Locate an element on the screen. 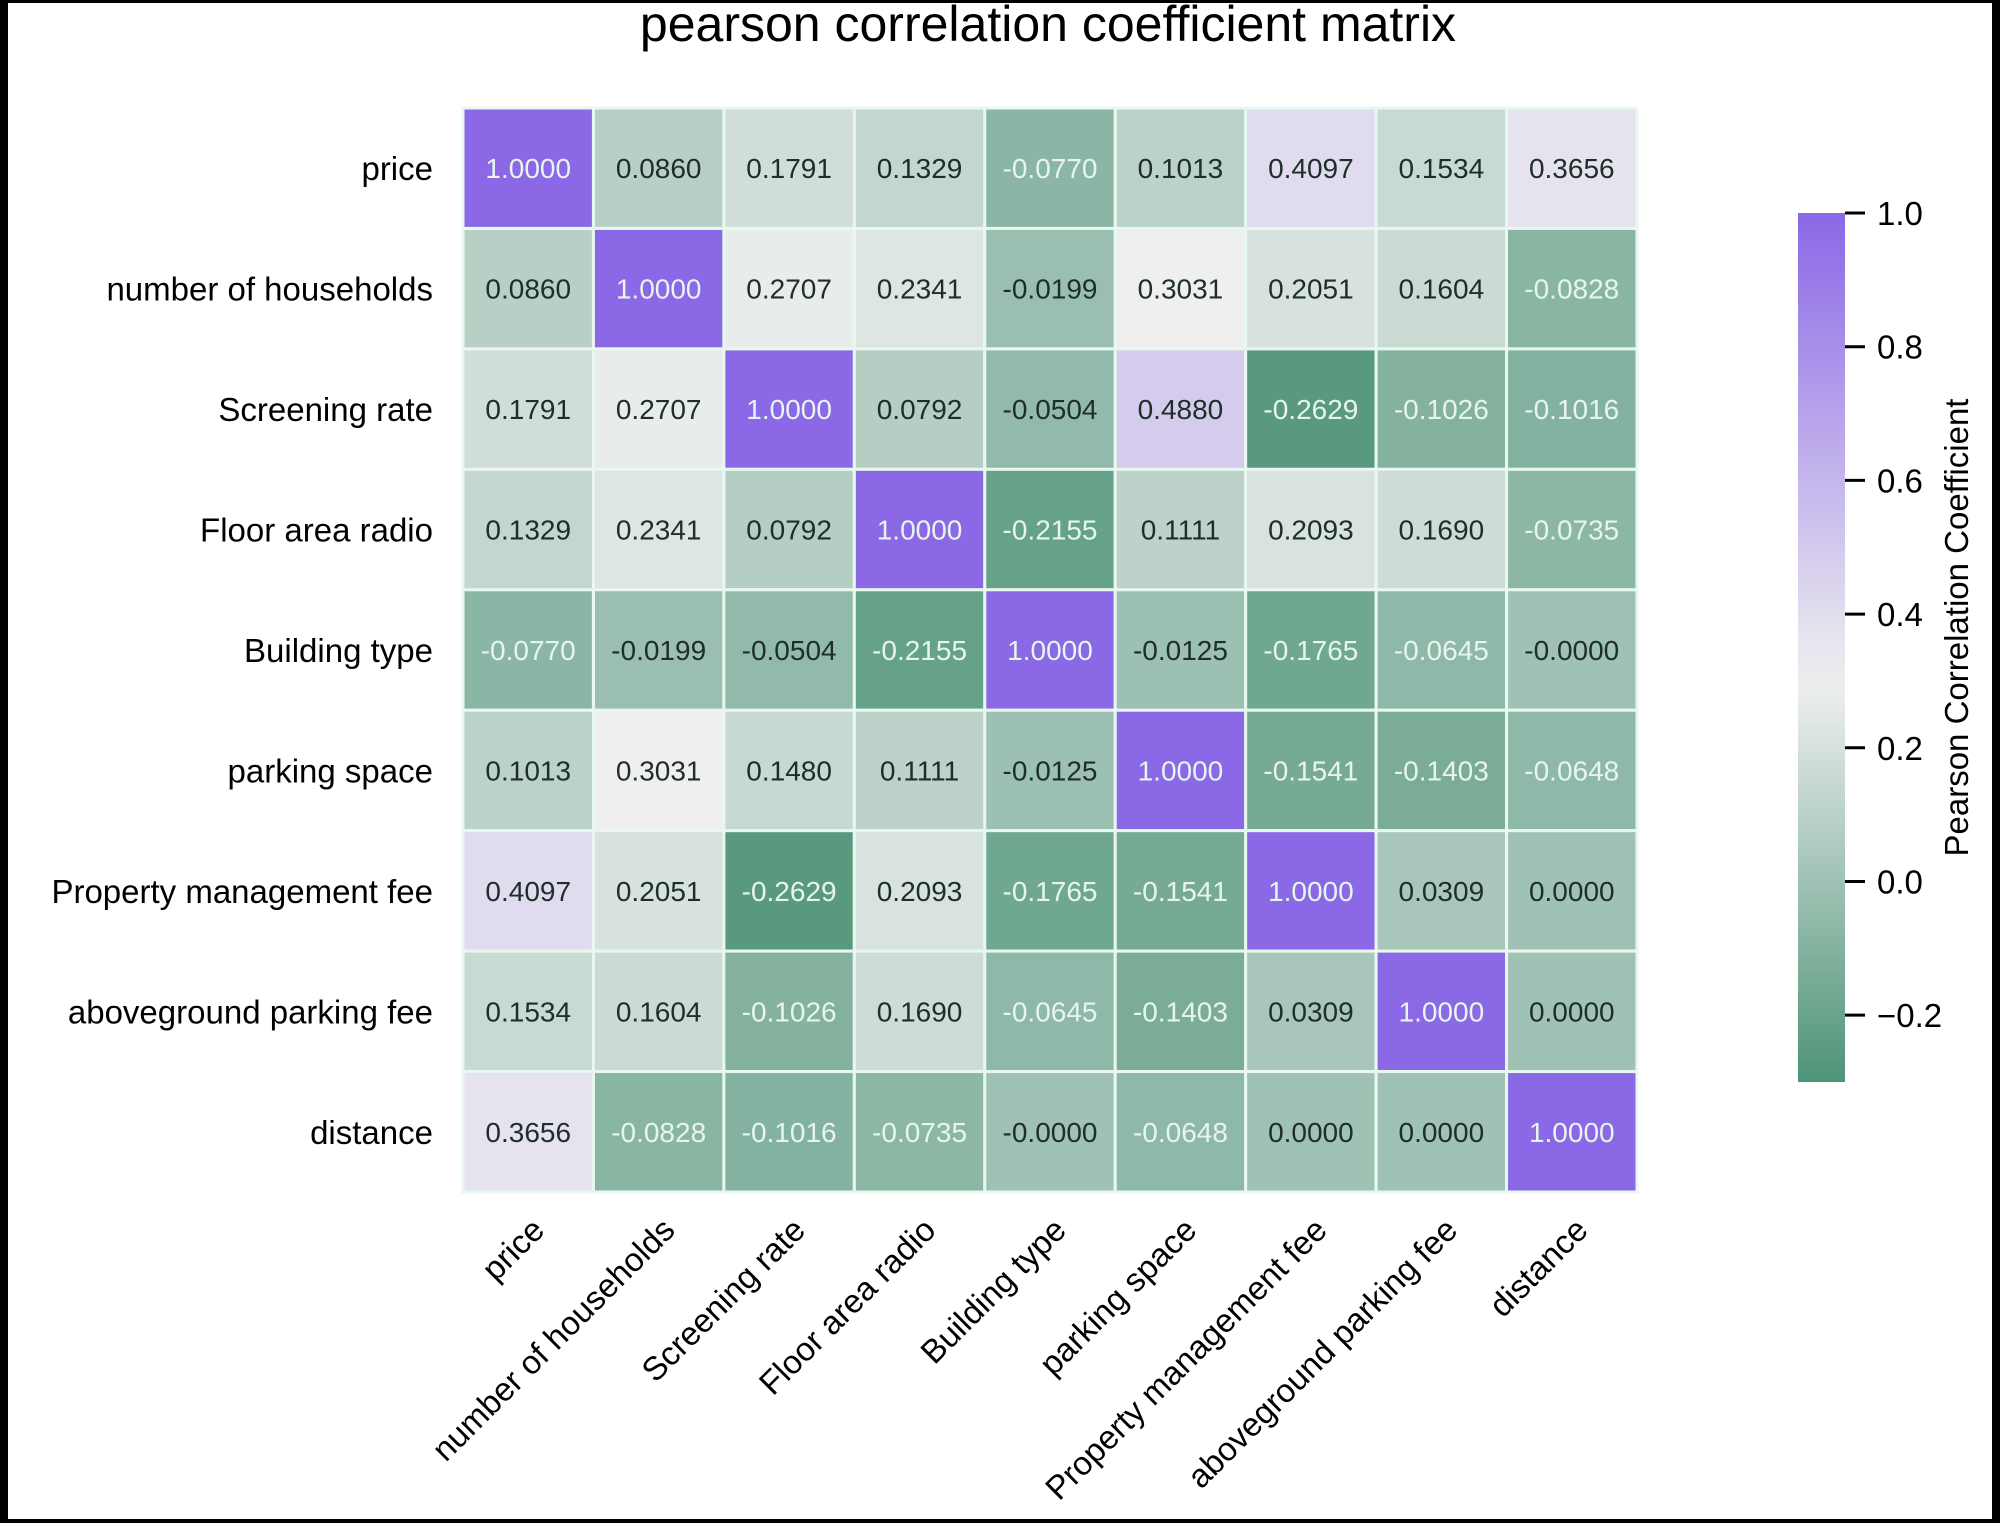 This screenshot has width=2000, height=1523. colorbar-gradient is located at coordinates (1821, 647).